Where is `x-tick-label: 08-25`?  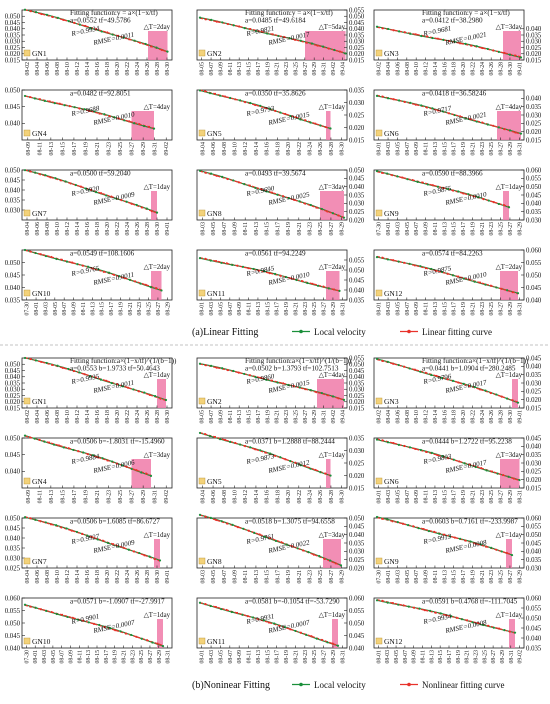
x-tick-label: 08-25 is located at coordinates (150, 309).